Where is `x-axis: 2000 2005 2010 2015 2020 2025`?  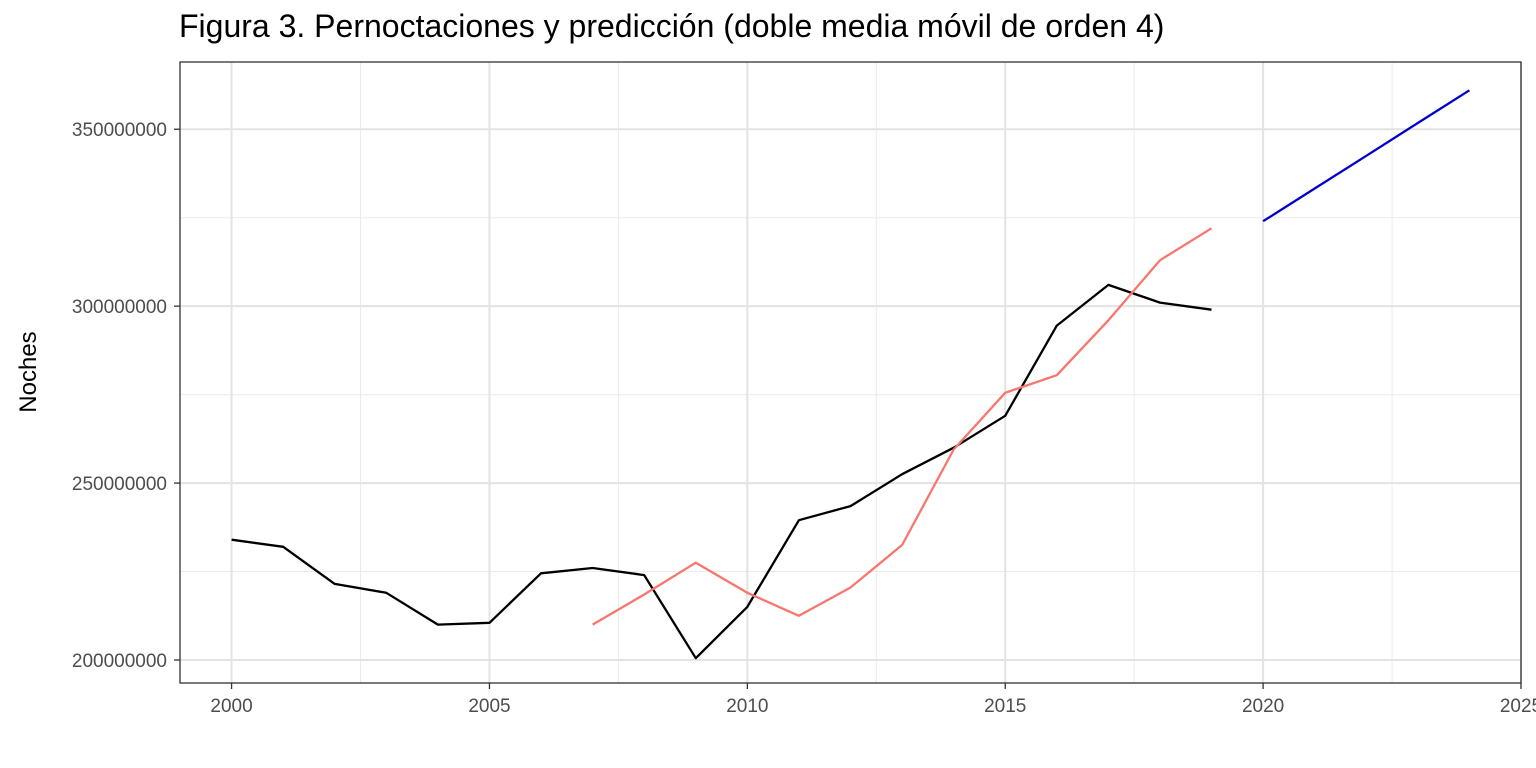
x-axis: 2000 2005 2010 2015 2020 2025 is located at coordinates (873, 700).